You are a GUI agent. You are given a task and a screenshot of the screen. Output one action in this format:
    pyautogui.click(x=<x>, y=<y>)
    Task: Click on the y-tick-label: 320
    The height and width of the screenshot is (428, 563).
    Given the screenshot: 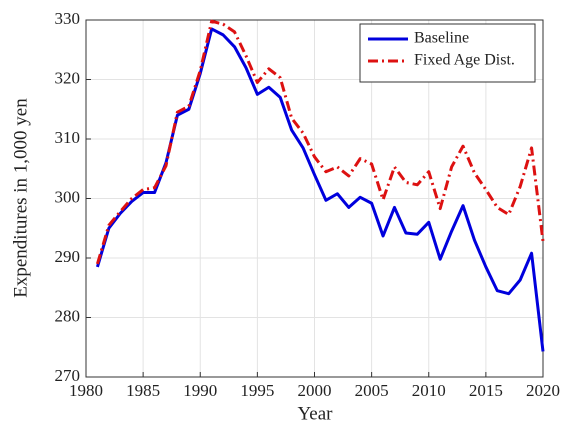 What is the action you would take?
    pyautogui.click(x=68, y=77)
    